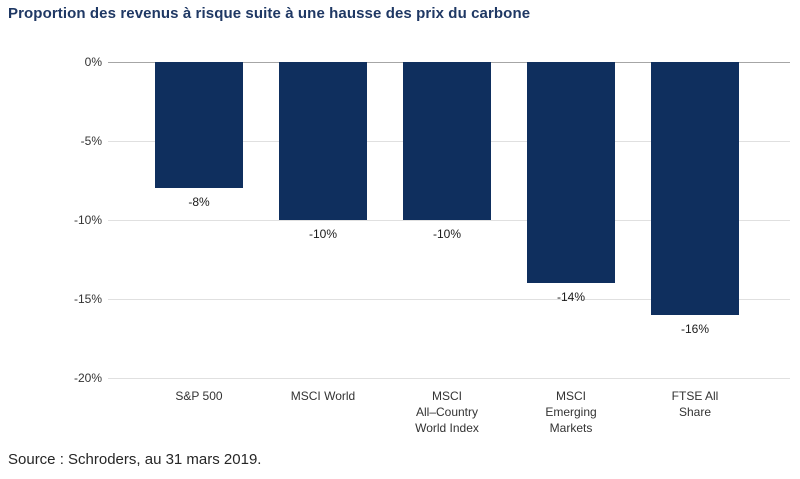 This screenshot has width=800, height=479. I want to click on x-axis-category-label: MSCI Emerging Markets, so click(571, 412).